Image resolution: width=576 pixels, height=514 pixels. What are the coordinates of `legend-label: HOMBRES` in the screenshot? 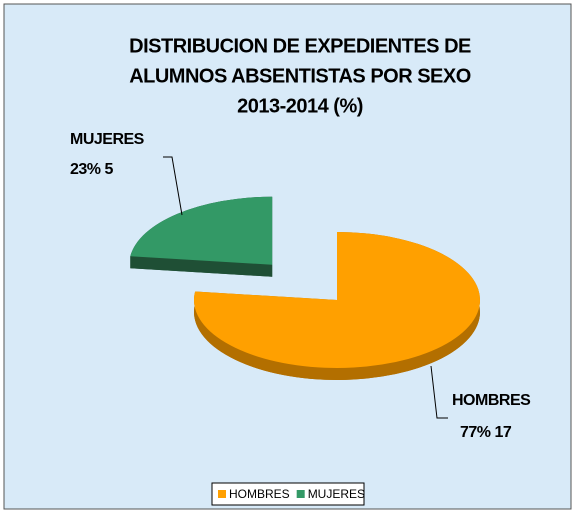 It's located at (259, 494).